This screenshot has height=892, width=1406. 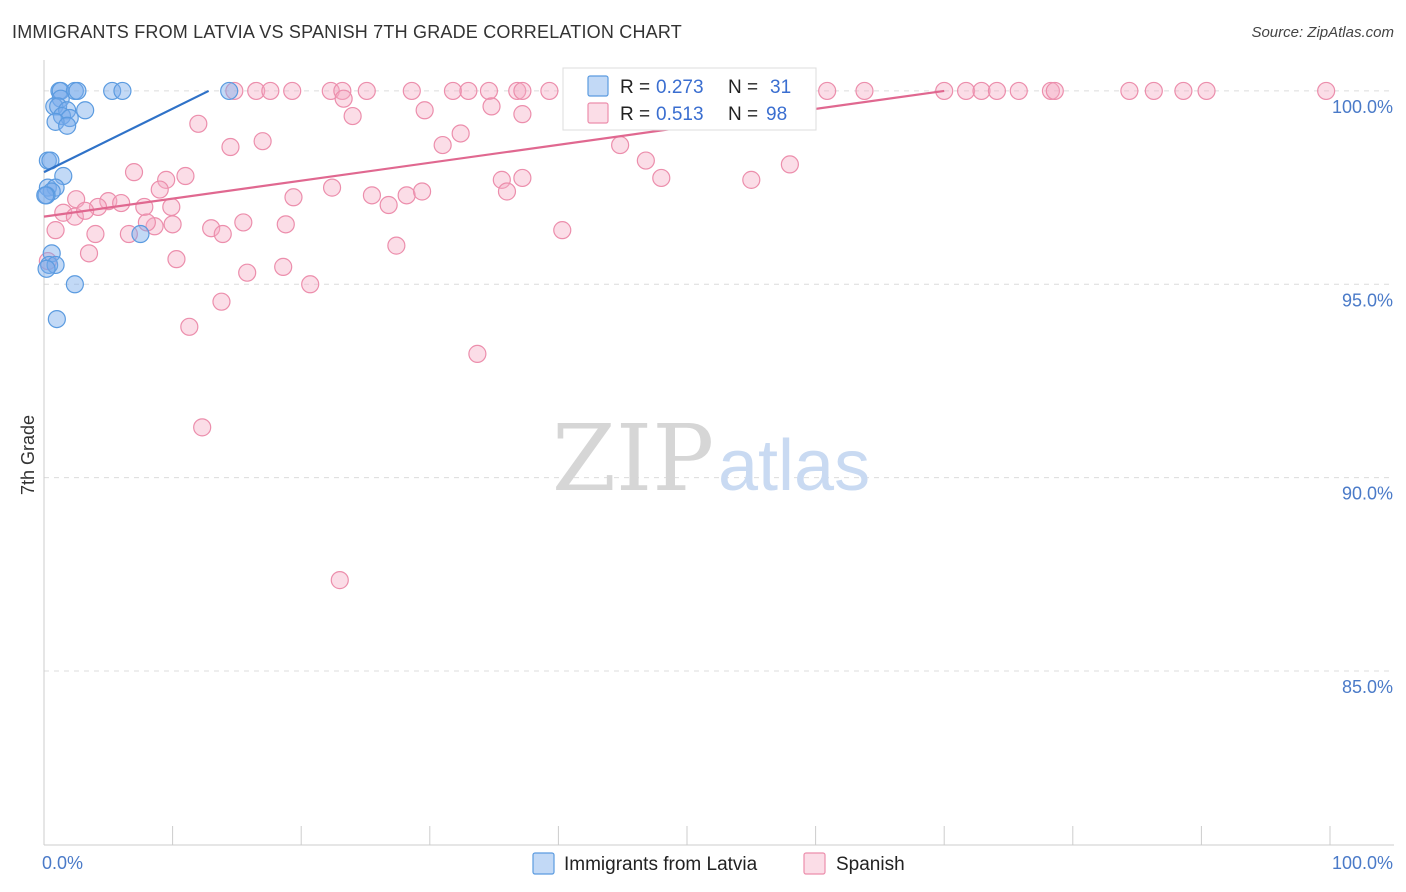 What do you see at coordinates (814, 863) in the screenshot?
I see `series-legend-swatch-spanish` at bounding box center [814, 863].